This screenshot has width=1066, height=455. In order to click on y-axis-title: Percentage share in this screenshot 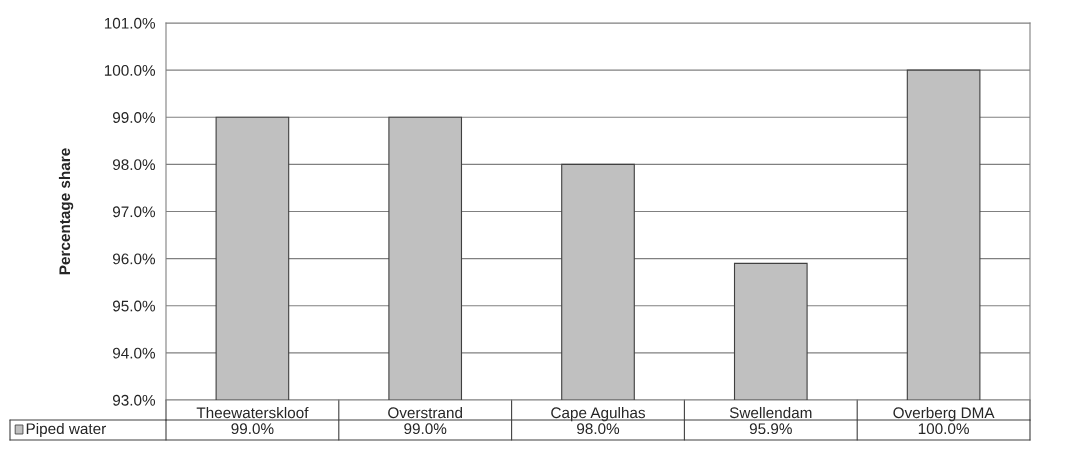, I will do `click(66, 211)`.